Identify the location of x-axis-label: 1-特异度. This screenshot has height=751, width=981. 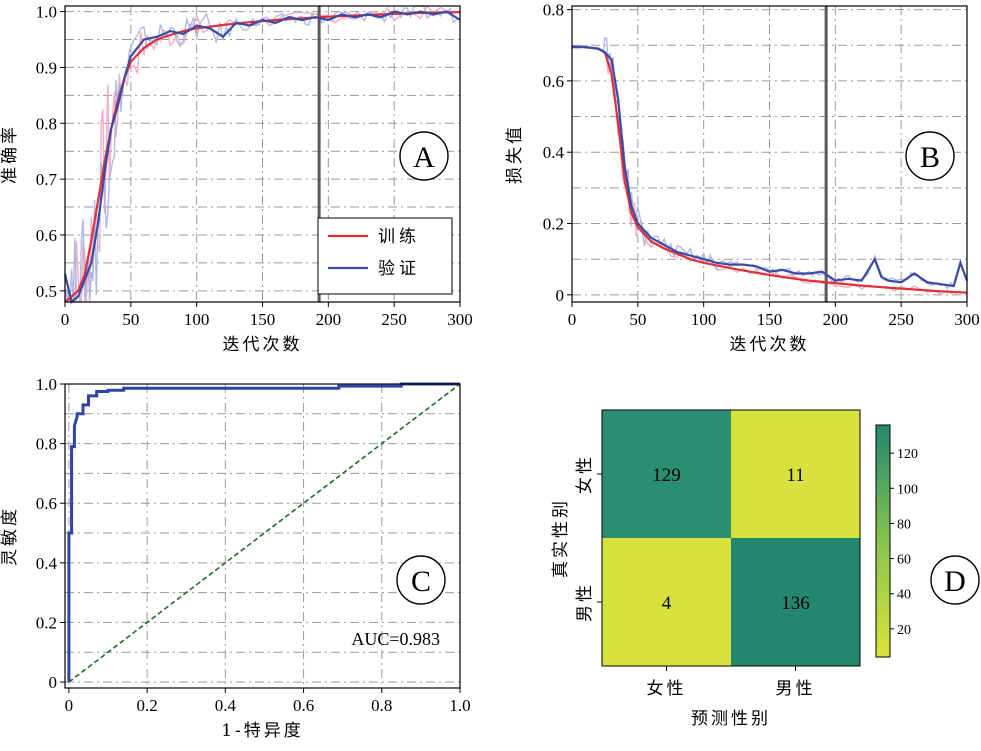
(262, 731).